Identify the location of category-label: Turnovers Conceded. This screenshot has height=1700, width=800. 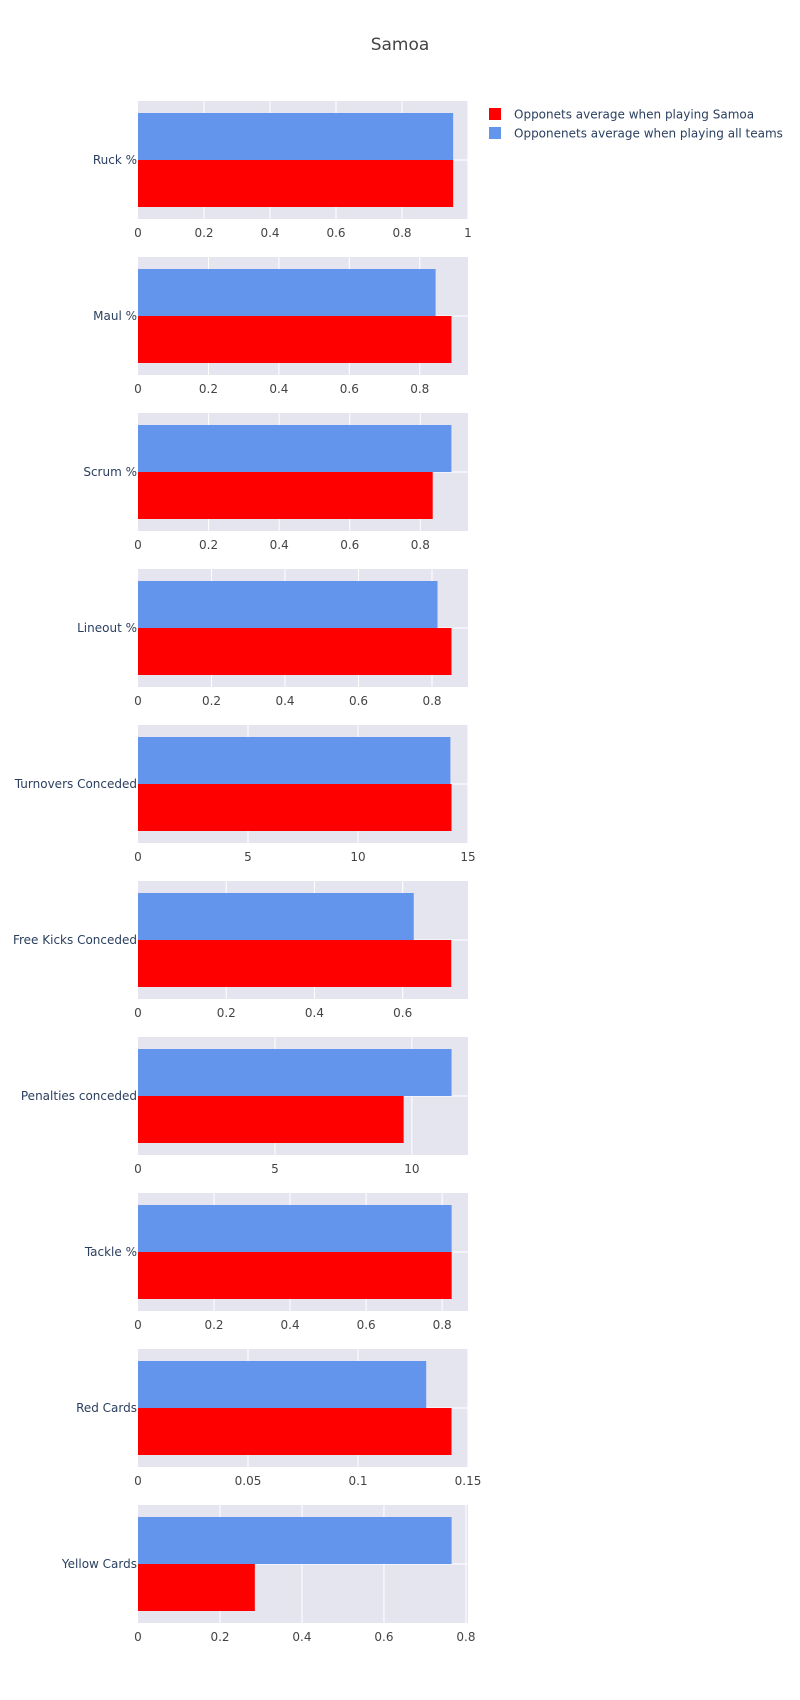
(75, 784).